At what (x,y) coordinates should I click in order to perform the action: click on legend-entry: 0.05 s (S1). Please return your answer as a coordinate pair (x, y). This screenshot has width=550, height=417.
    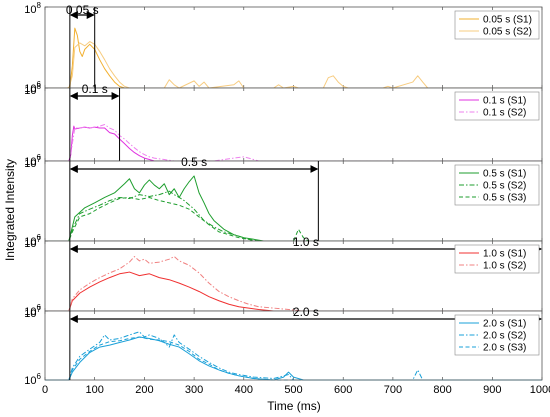
    Looking at the image, I should click on (507, 20).